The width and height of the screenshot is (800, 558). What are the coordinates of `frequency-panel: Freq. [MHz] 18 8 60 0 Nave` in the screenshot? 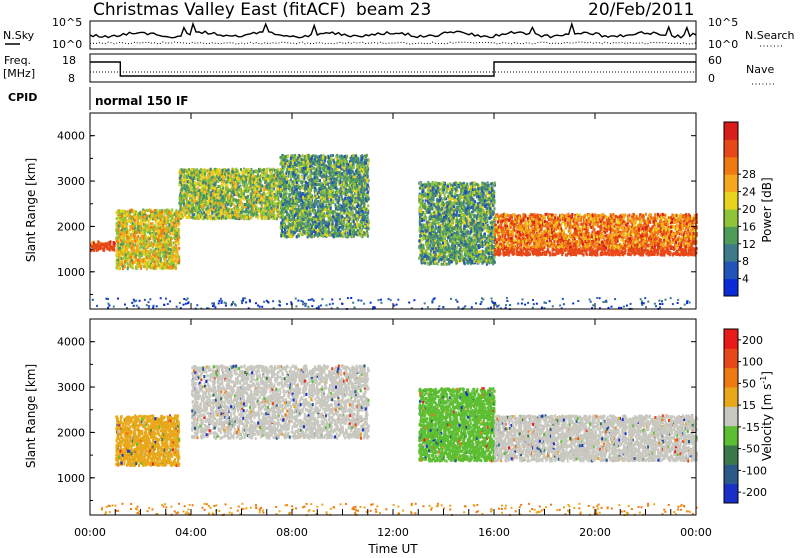 It's located at (389, 69).